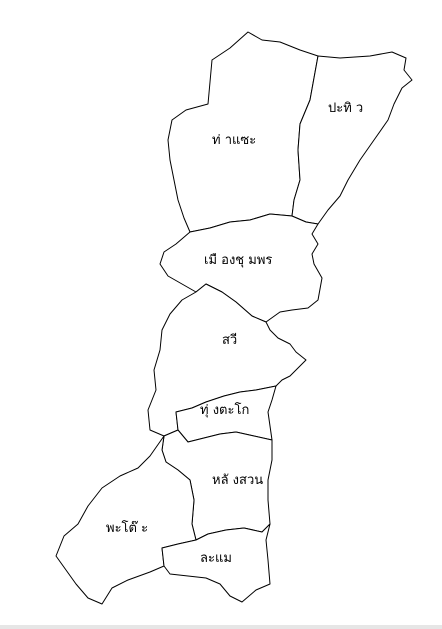 The width and height of the screenshot is (442, 629). I want to click on label-phato: พะโต๊ ะ, so click(127, 528).